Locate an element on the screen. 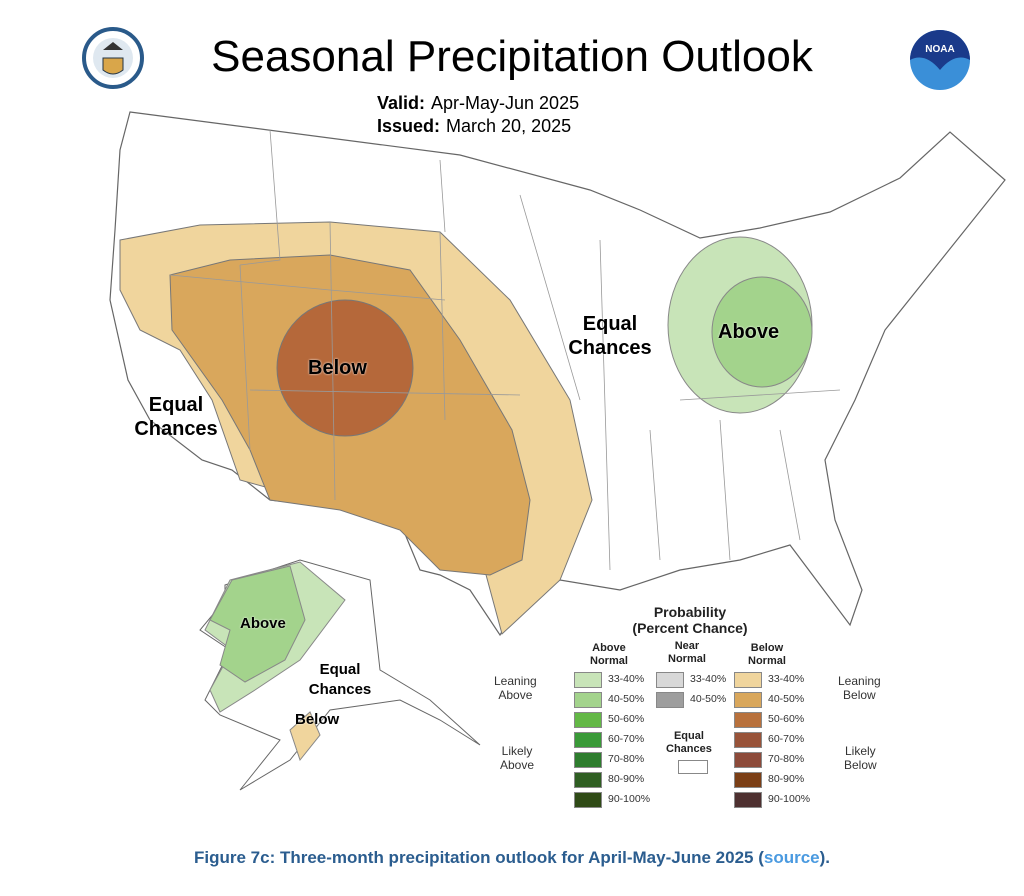  legend-range-above-4: 70-80% is located at coordinates (626, 759).